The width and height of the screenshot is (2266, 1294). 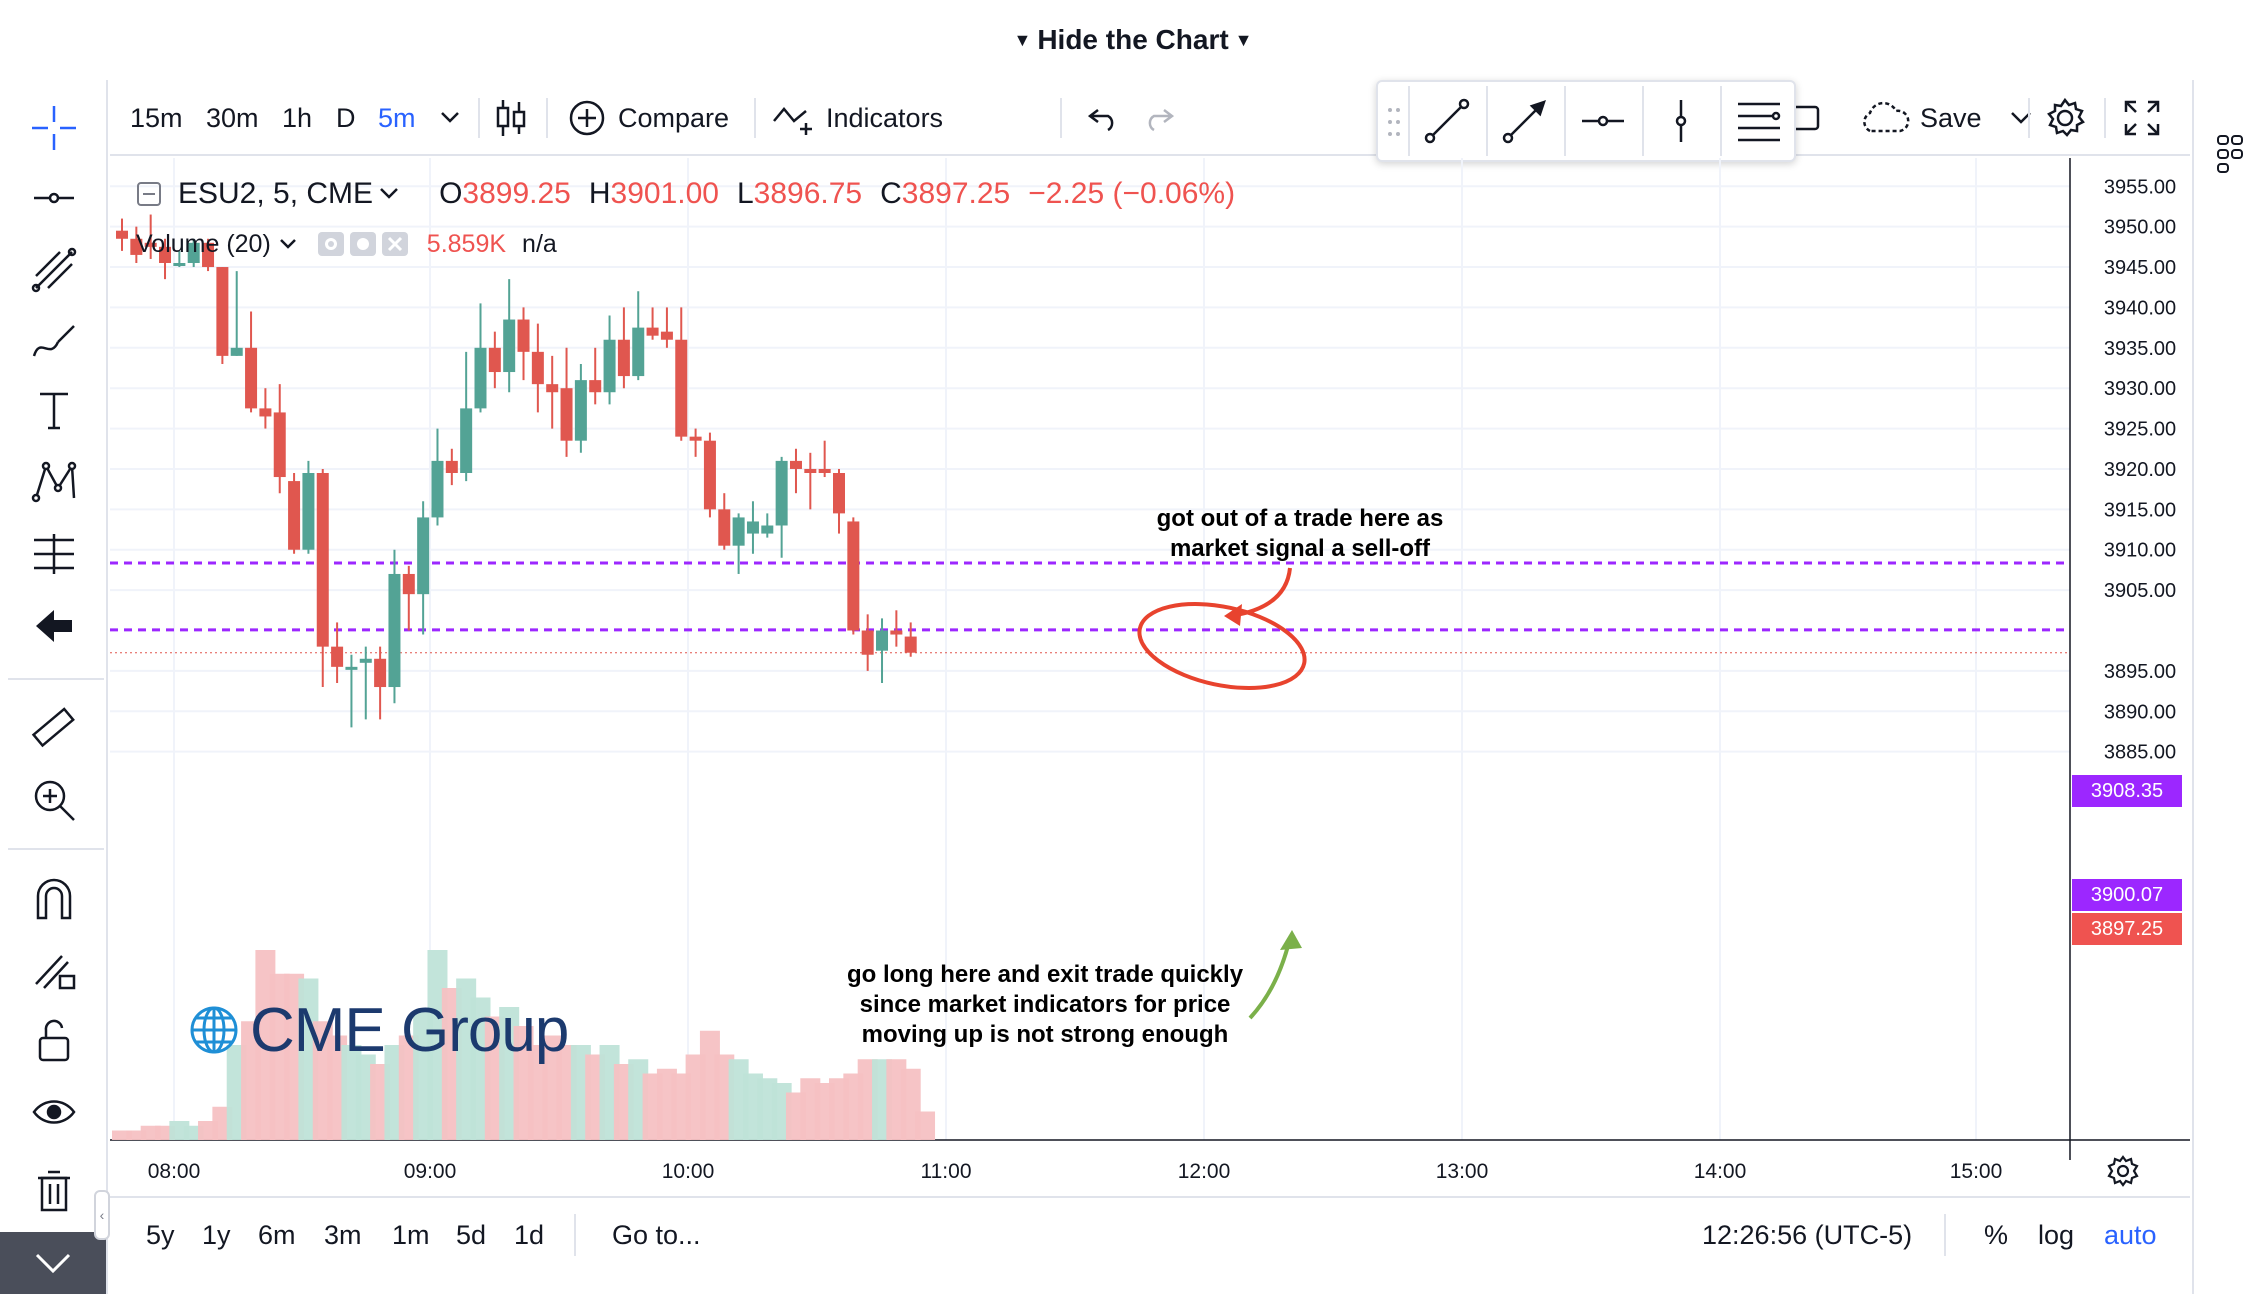 I want to click on time-label: 12:00, so click(x=1204, y=1171).